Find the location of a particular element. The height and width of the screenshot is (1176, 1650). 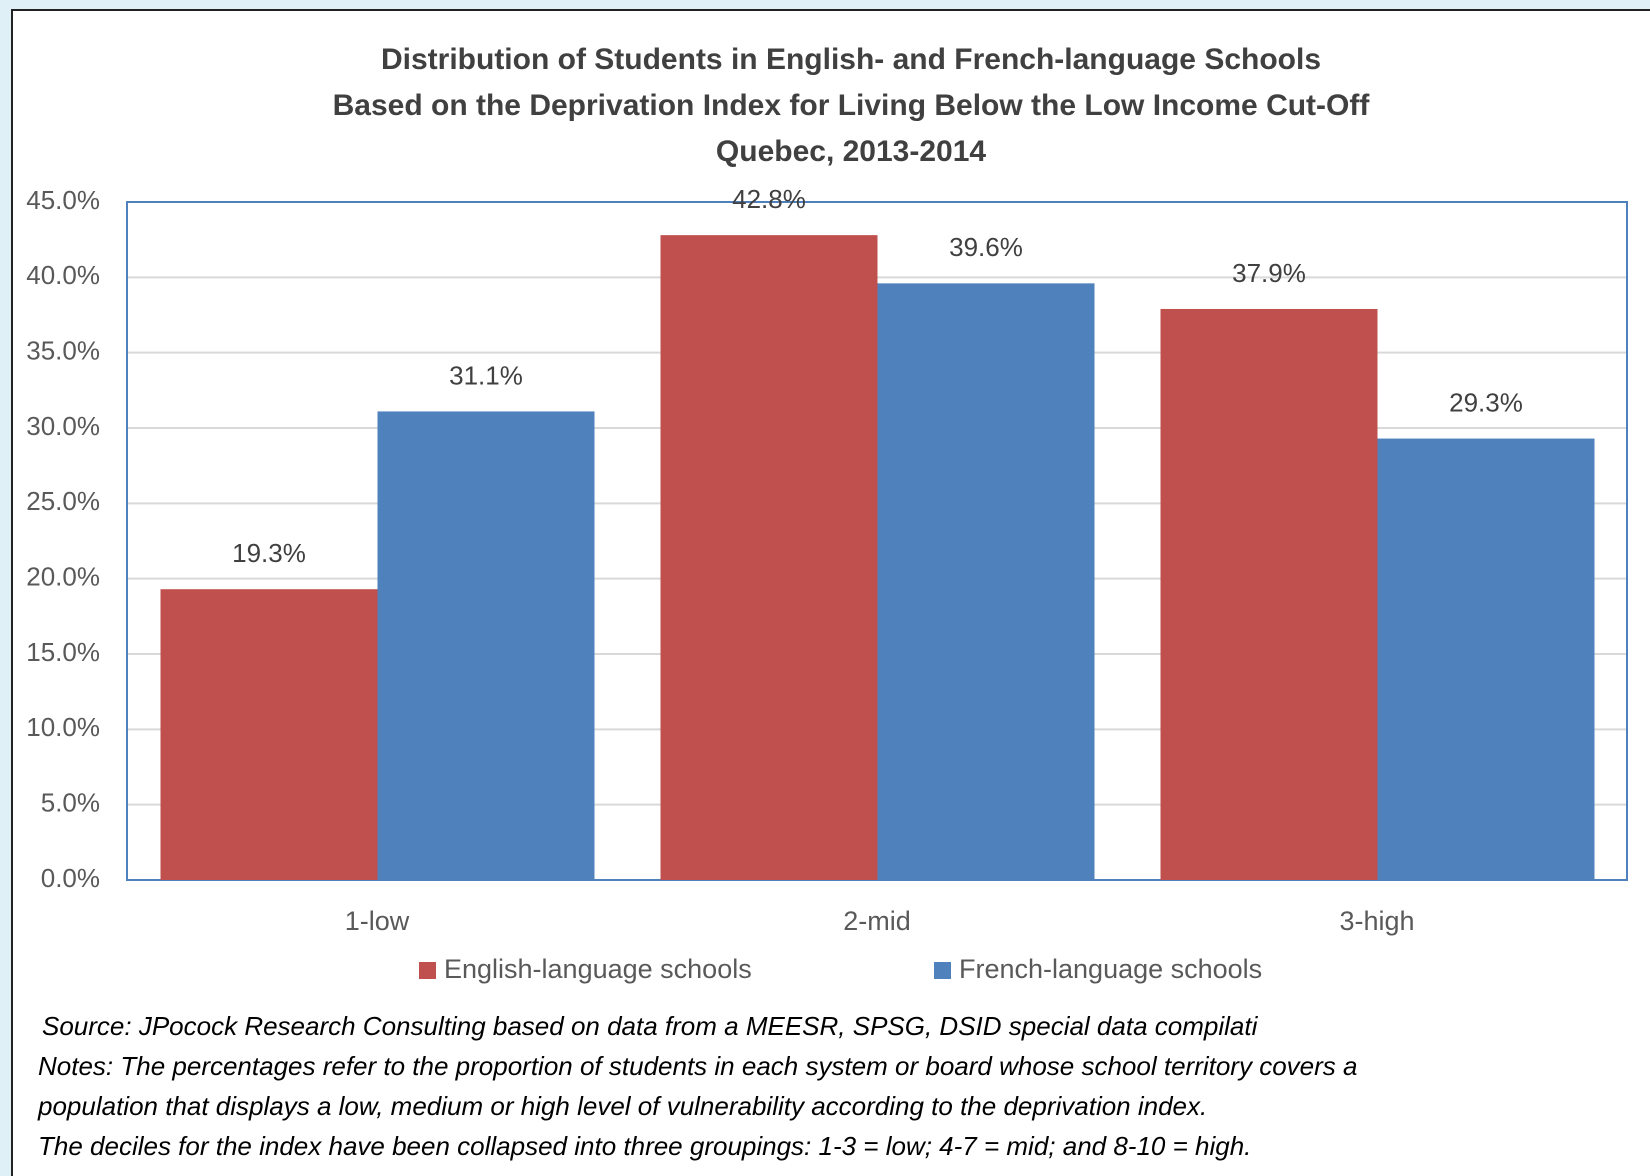

y-tick-label: 20.0% is located at coordinates (63, 577).